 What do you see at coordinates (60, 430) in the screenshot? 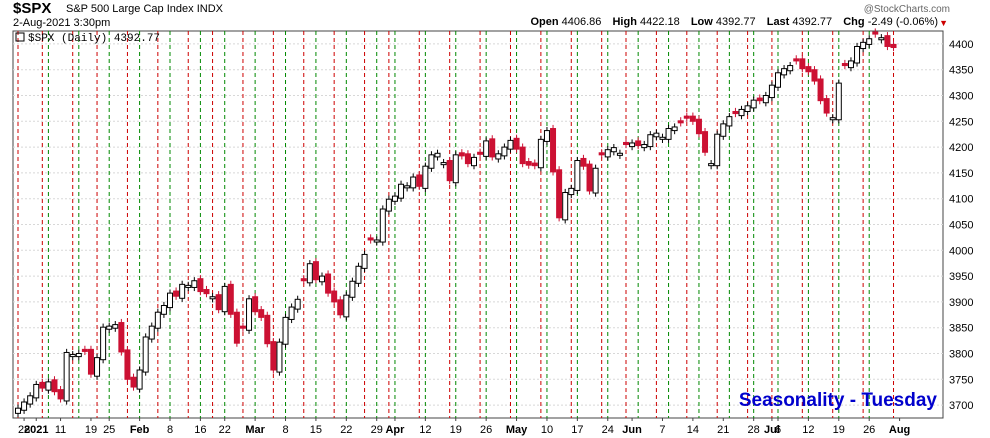
I see `x-tick-label: 11` at bounding box center [60, 430].